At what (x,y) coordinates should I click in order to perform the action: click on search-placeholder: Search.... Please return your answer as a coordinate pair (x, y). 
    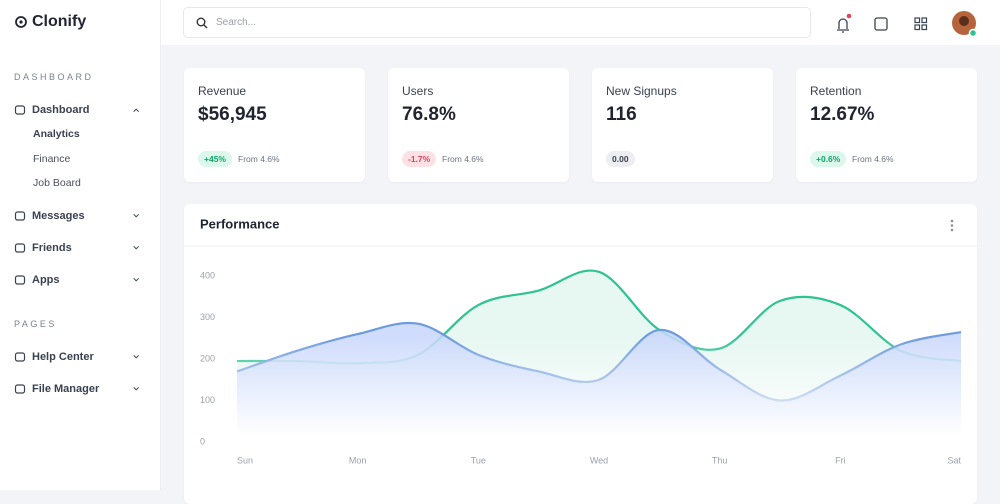
    Looking at the image, I should click on (236, 22).